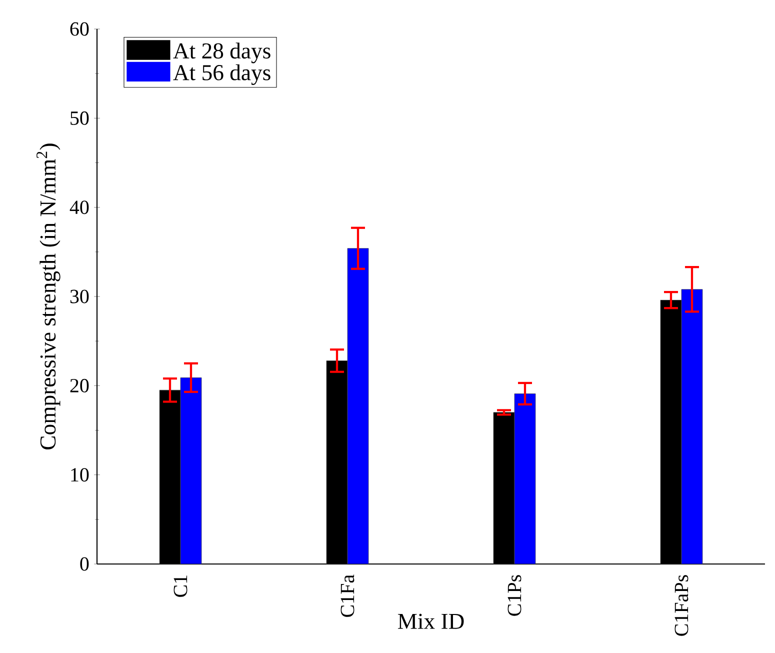 This screenshot has width=775, height=653. What do you see at coordinates (347, 595) in the screenshot?
I see `x-tick-label: C1Fa` at bounding box center [347, 595].